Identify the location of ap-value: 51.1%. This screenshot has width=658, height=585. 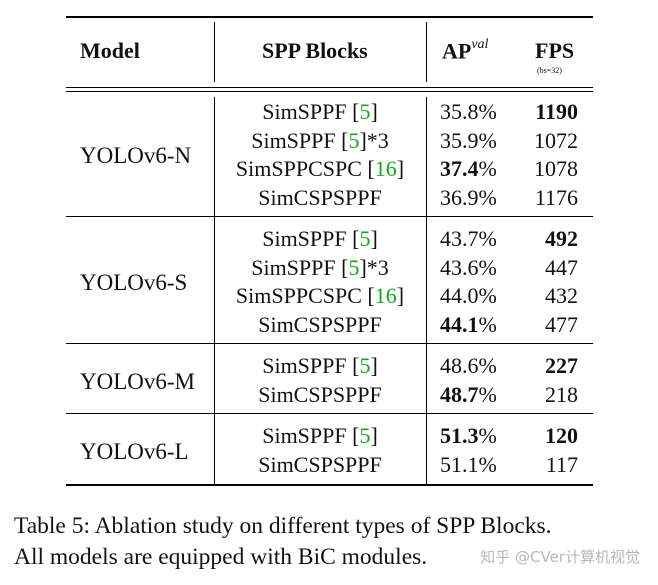
(468, 464).